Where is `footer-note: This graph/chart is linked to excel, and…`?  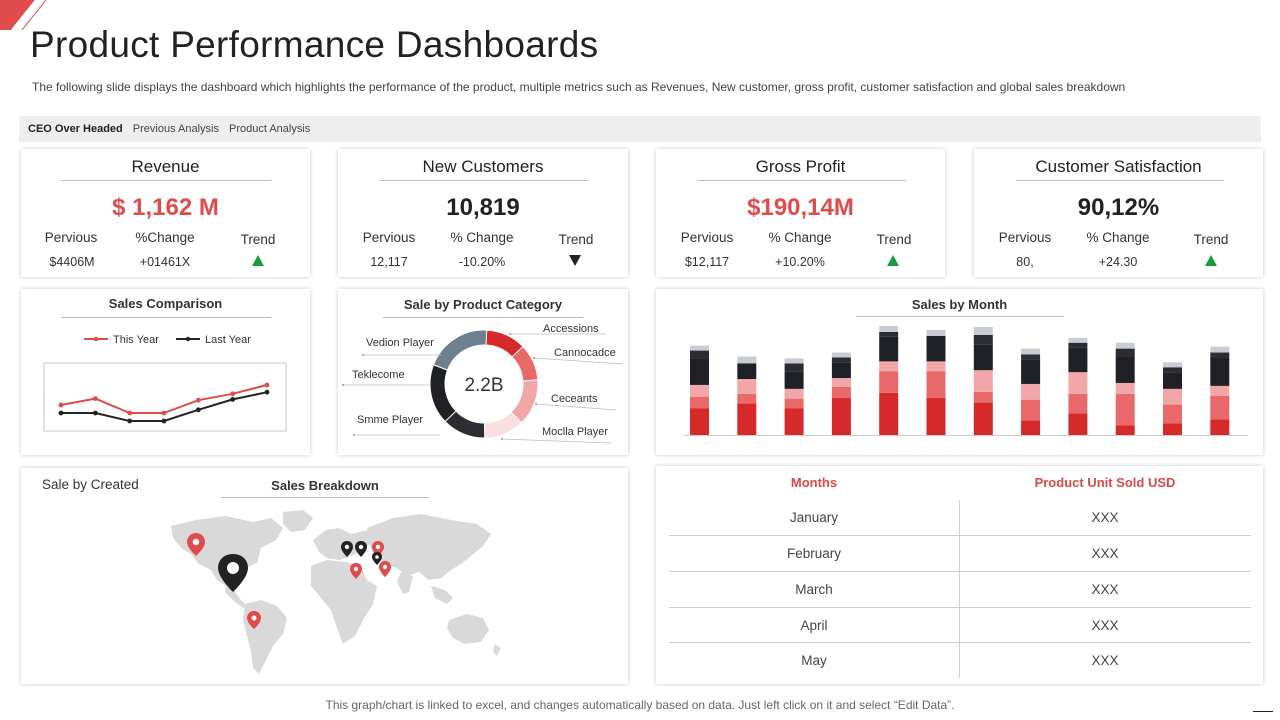 footer-note: This graph/chart is linked to excel, and… is located at coordinates (640, 705).